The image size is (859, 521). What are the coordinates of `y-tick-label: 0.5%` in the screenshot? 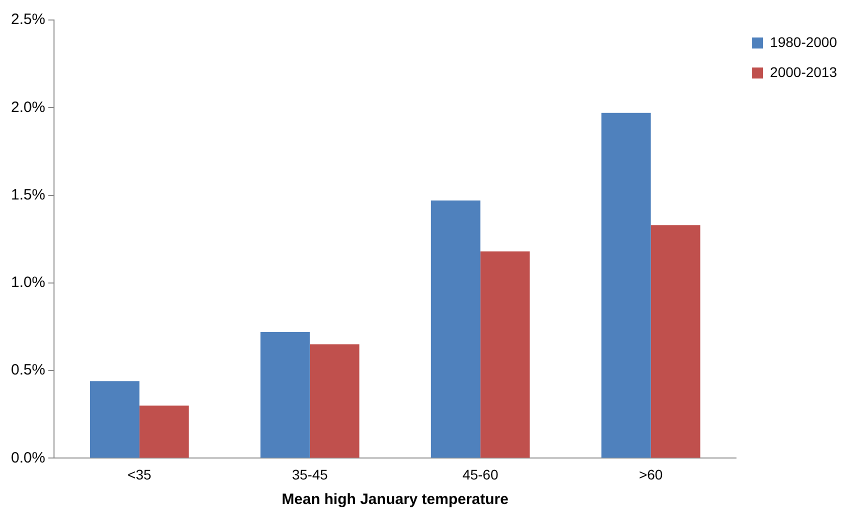 It's located at (28, 370).